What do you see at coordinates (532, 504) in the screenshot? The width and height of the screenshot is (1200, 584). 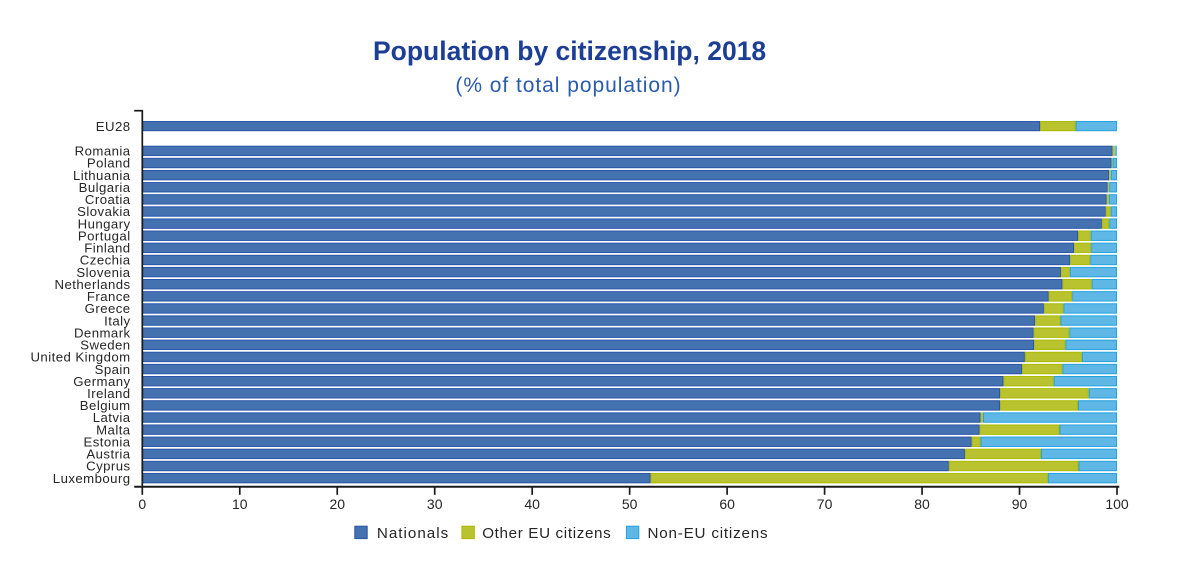 I see `svg-text: 40` at bounding box center [532, 504].